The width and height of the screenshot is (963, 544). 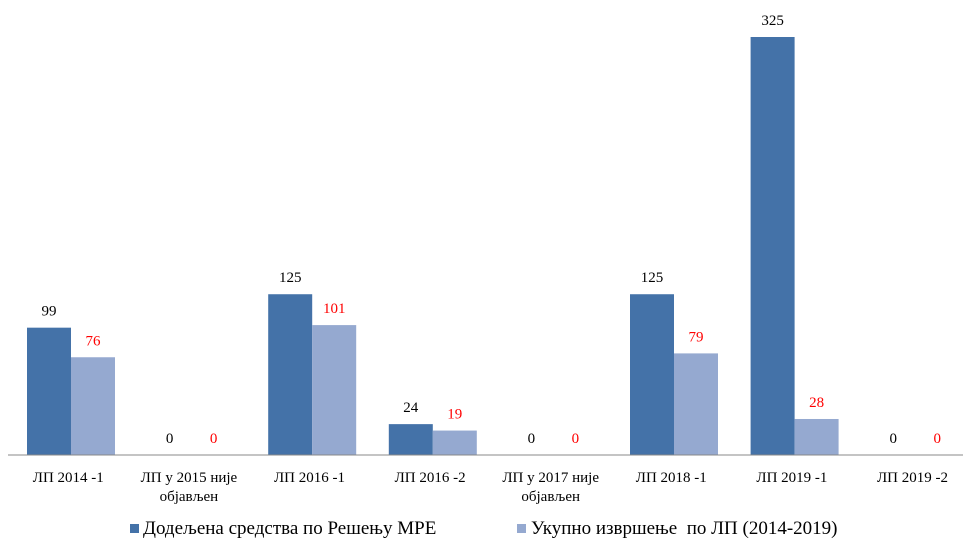 What do you see at coordinates (652, 278) in the screenshot?
I see `data-label-s1-6: 125` at bounding box center [652, 278].